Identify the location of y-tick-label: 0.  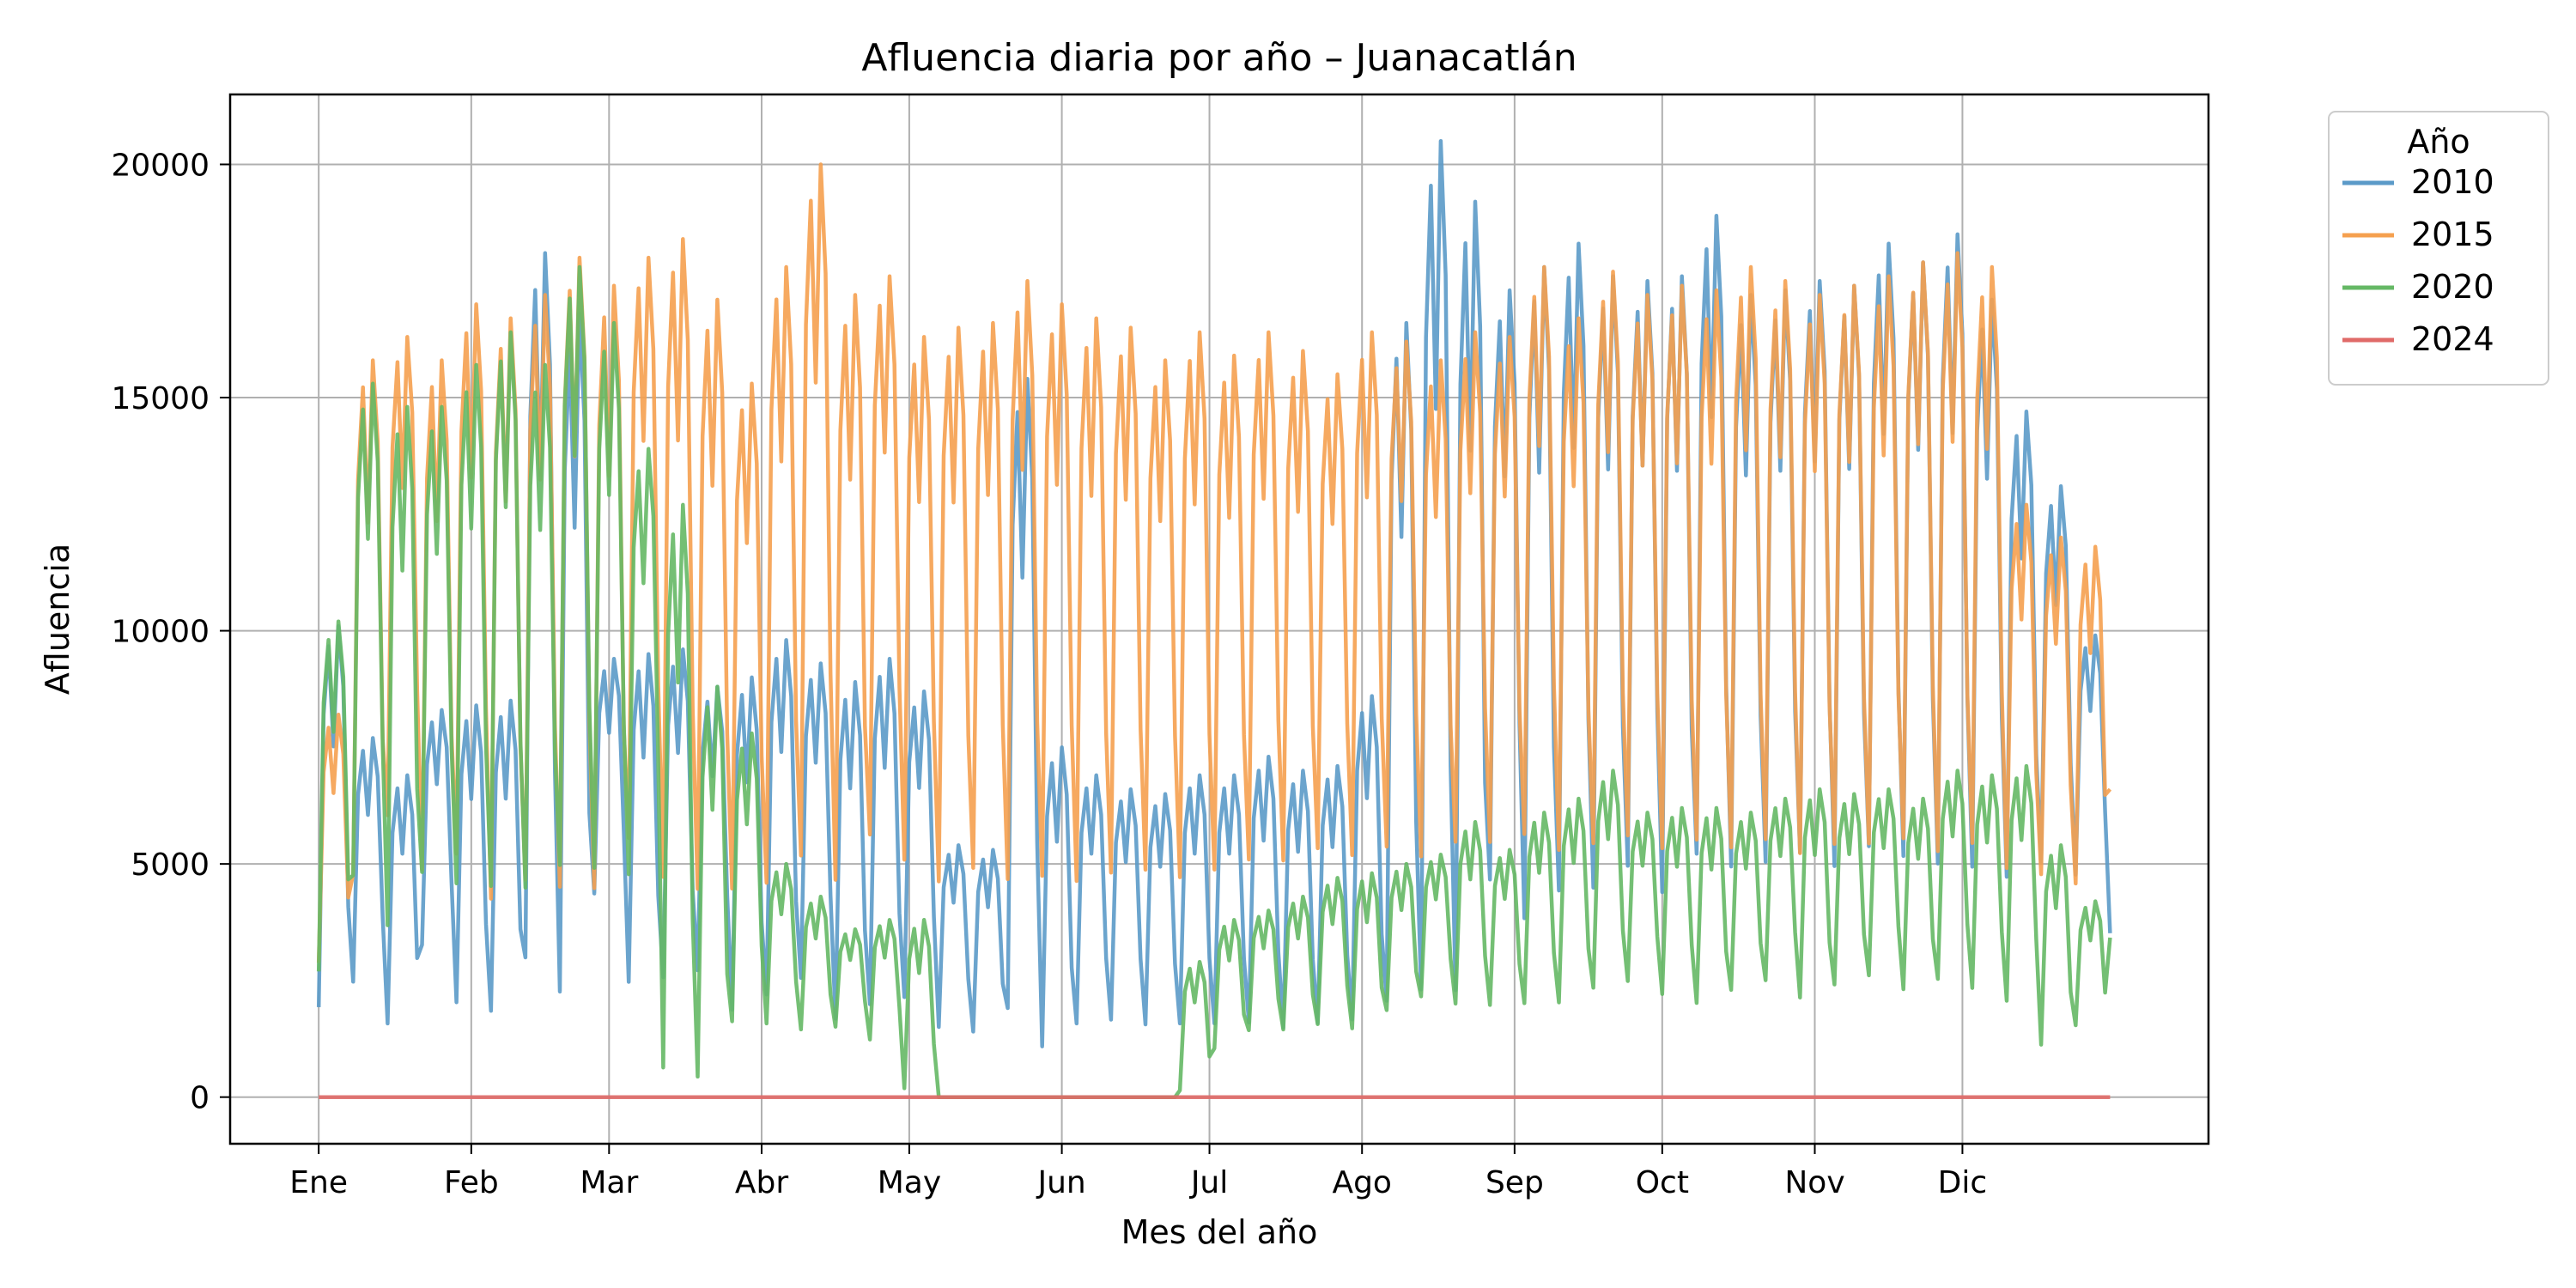
(200, 1098).